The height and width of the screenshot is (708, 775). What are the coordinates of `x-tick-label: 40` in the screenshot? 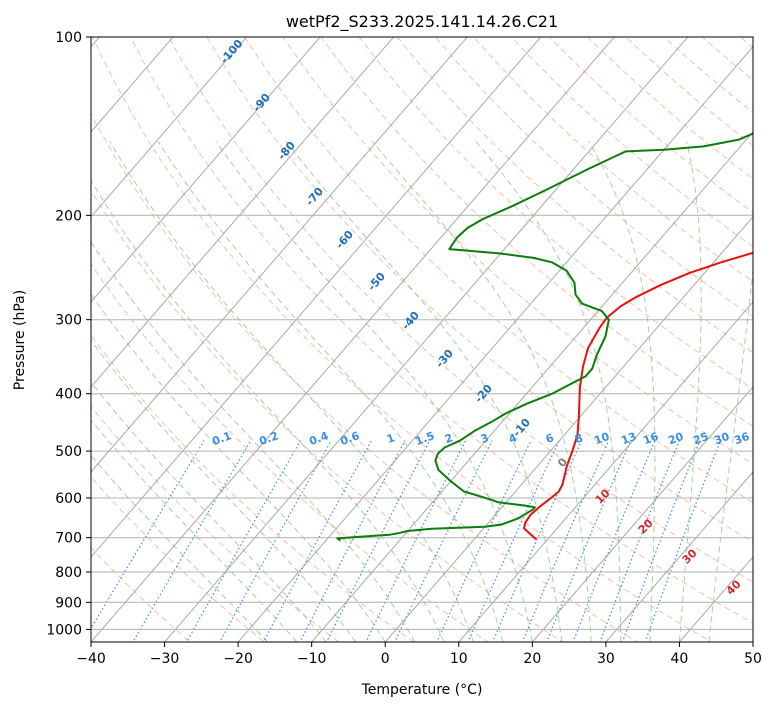 It's located at (680, 659).